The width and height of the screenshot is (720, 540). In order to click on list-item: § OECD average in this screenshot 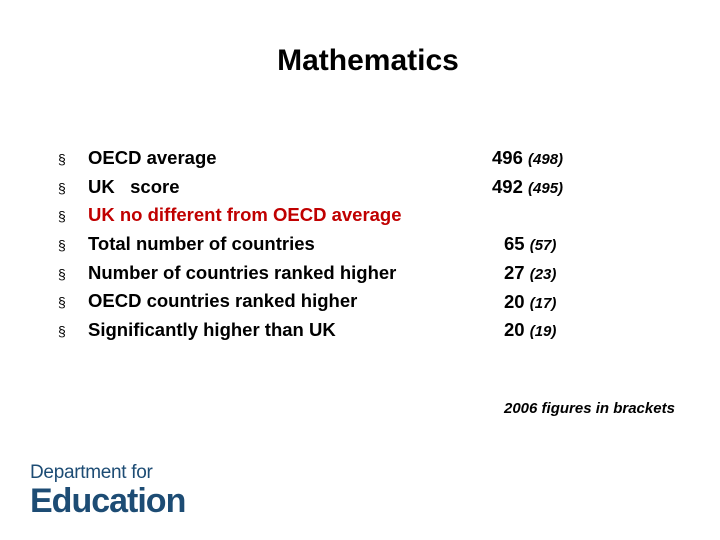, I will do `click(230, 158)`.